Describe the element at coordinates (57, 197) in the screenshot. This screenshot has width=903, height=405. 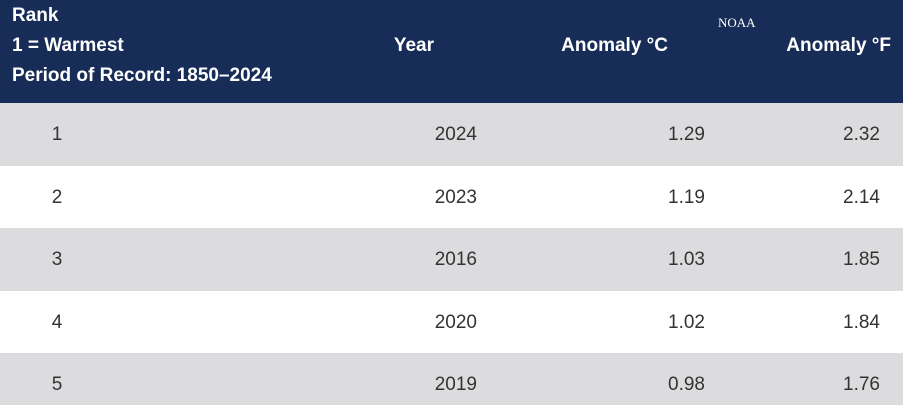
I see `table-cell: 2` at that location.